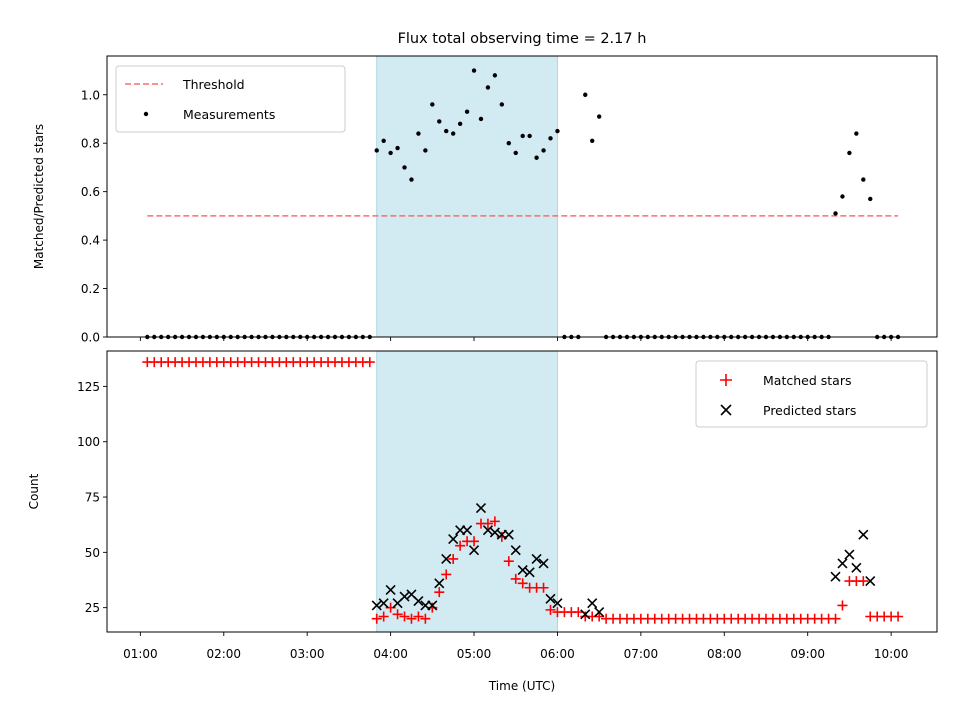 This screenshot has height=720, width=960. I want to click on chart-title: Flux total observing time = 2.17 h, so click(522, 39).